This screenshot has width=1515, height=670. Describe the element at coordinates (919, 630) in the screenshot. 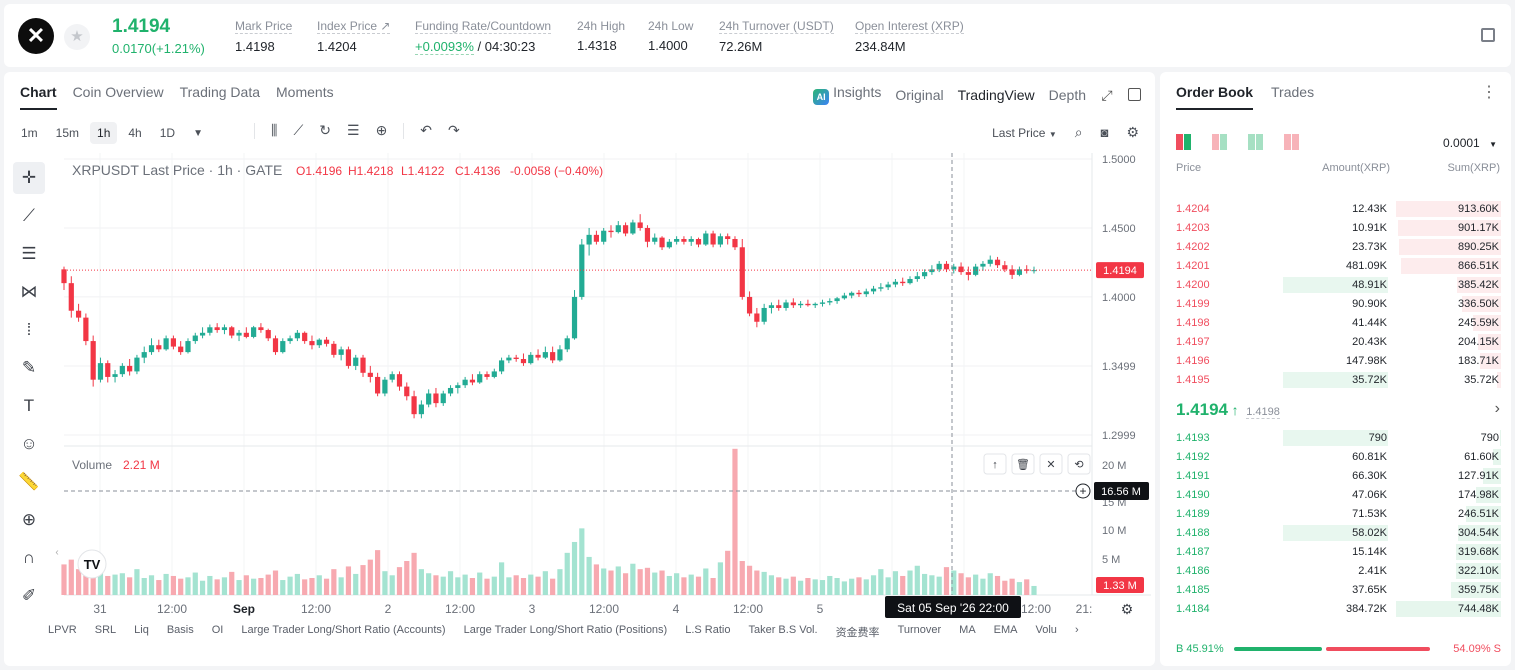

I see `indicator-item: Turnover` at that location.